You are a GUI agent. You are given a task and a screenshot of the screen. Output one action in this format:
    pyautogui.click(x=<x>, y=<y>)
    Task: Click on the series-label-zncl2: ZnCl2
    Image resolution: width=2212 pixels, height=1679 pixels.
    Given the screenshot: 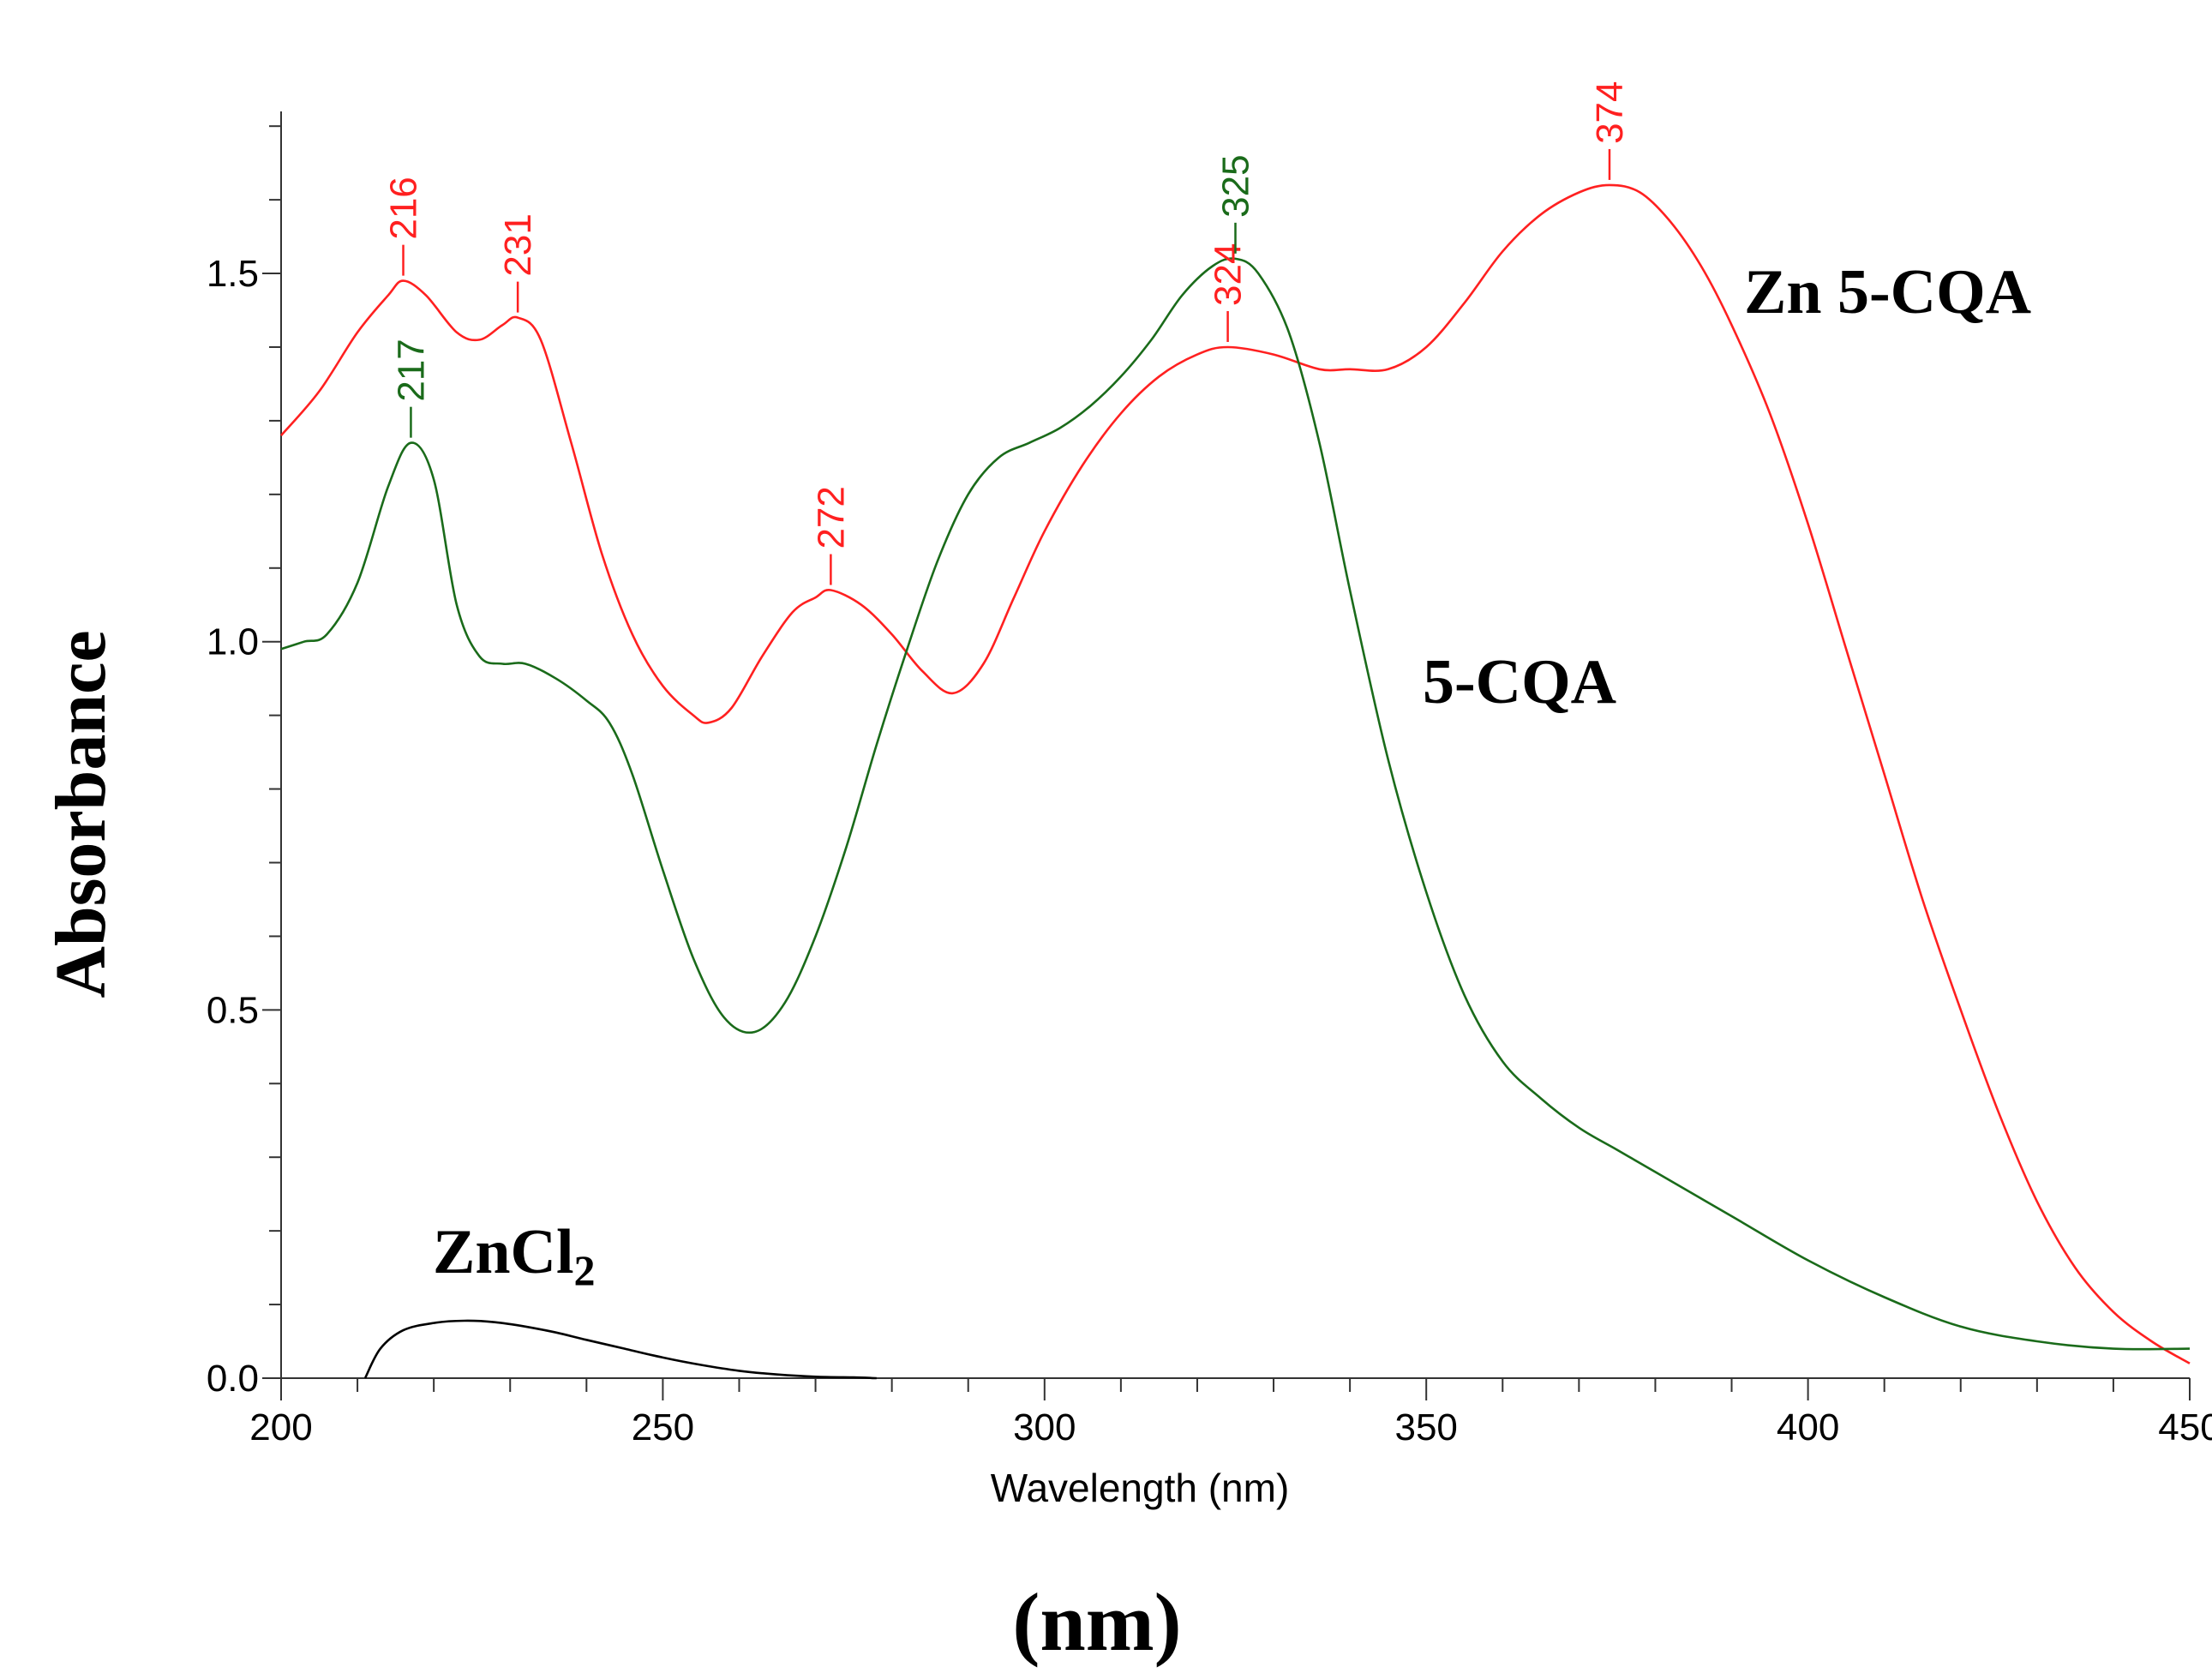 What is the action you would take?
    pyautogui.click(x=515, y=1255)
    